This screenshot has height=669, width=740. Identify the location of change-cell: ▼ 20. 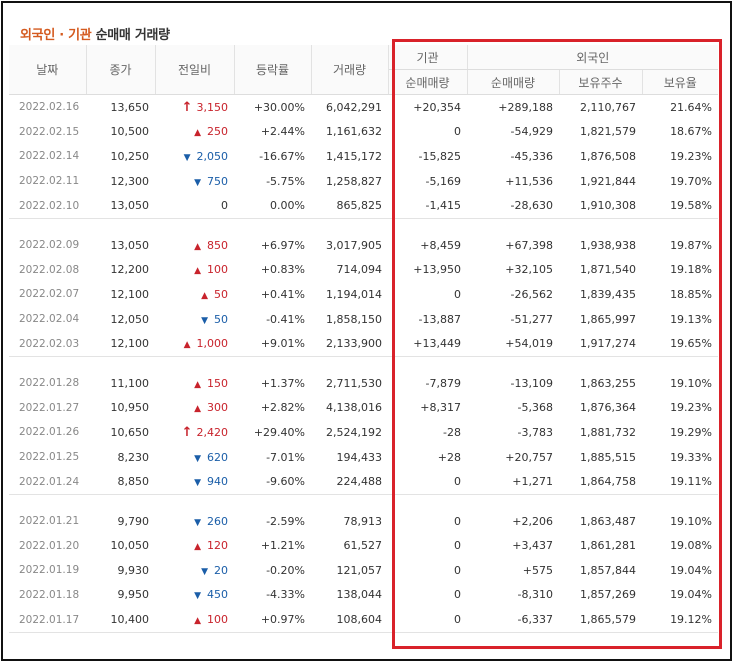
(194, 570).